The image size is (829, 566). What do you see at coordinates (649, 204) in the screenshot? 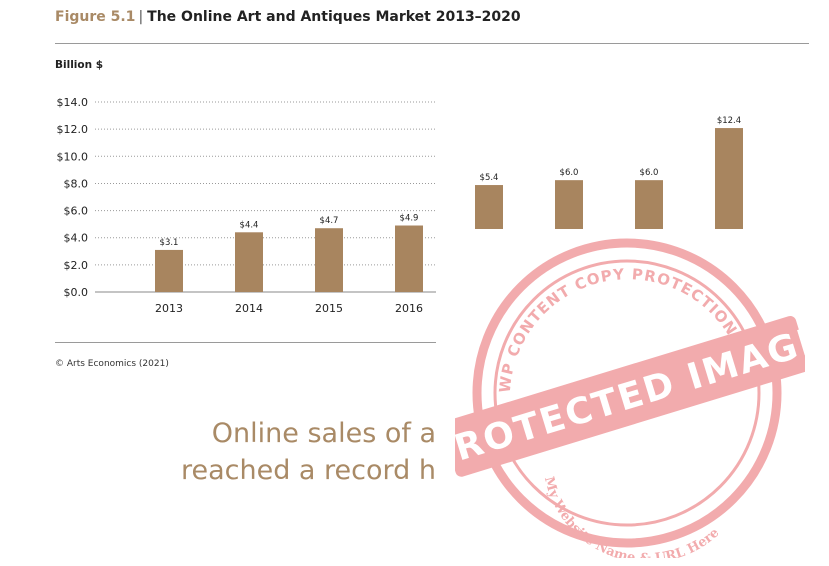
I see `bar-2019` at bounding box center [649, 204].